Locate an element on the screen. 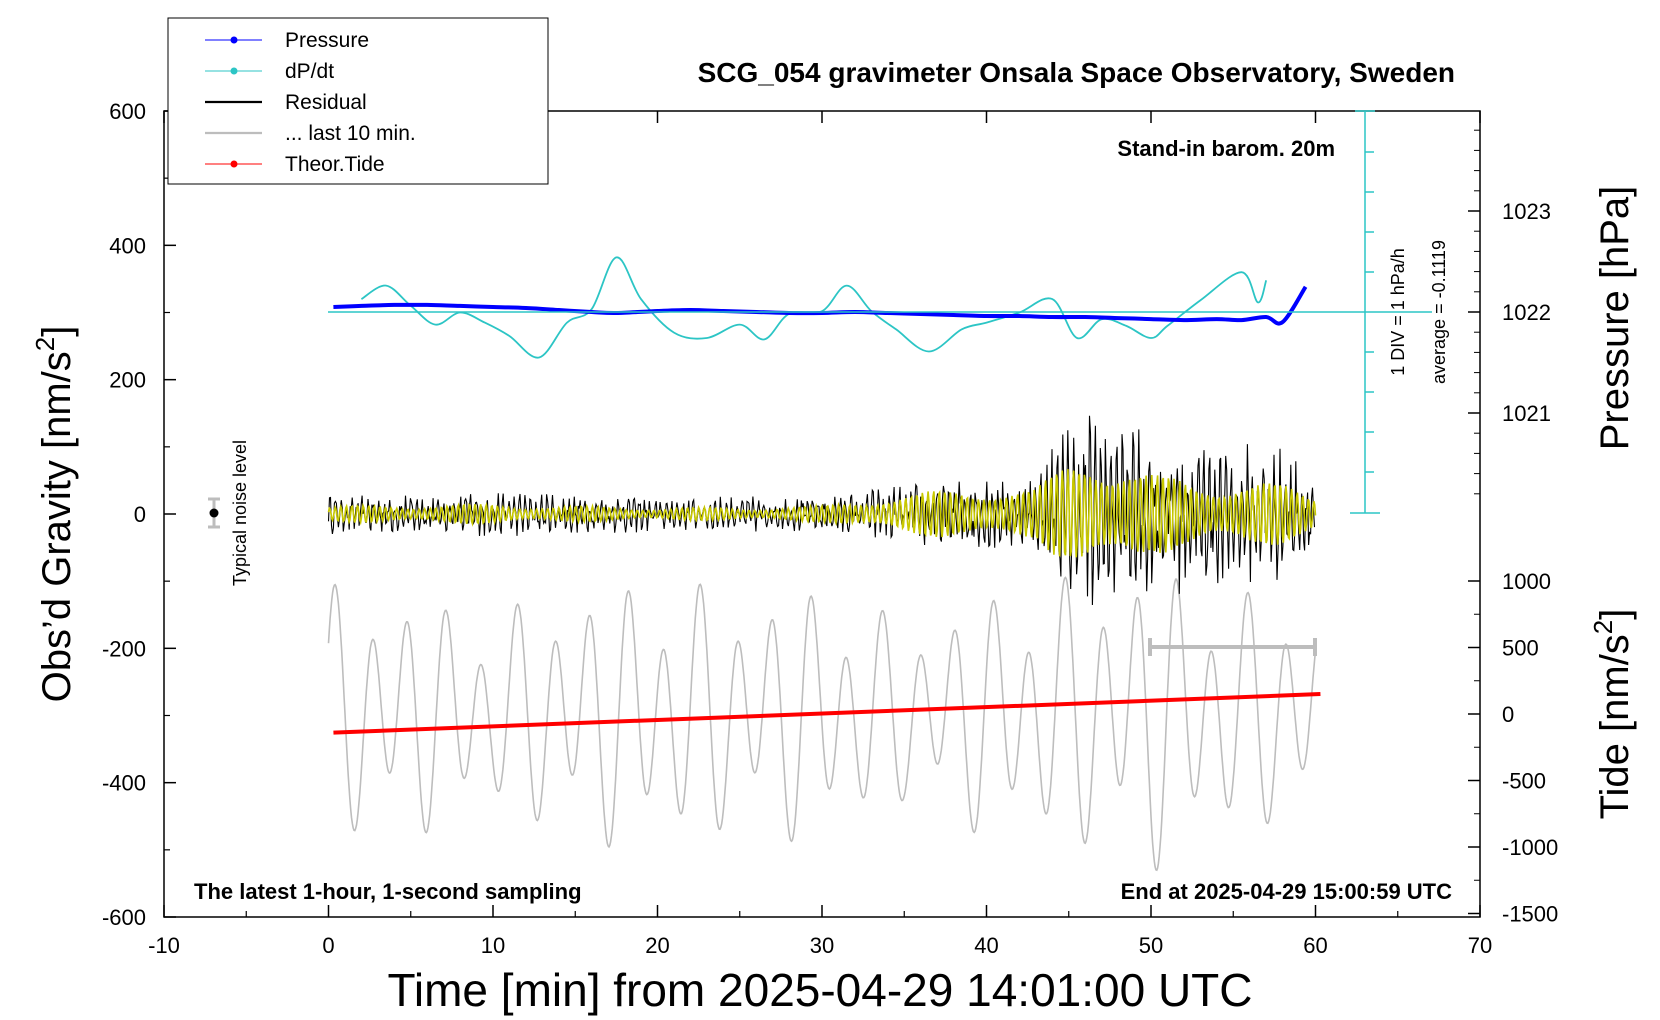 The image size is (1660, 1020). x-tick-label: -10 is located at coordinates (164, 945).